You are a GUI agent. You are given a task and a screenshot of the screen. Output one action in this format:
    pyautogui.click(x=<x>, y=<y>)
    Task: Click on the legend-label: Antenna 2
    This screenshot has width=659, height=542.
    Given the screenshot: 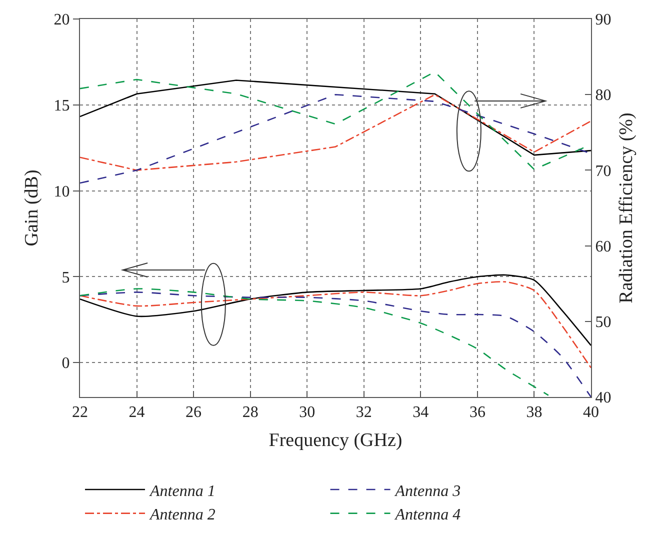 What is the action you would take?
    pyautogui.click(x=182, y=515)
    